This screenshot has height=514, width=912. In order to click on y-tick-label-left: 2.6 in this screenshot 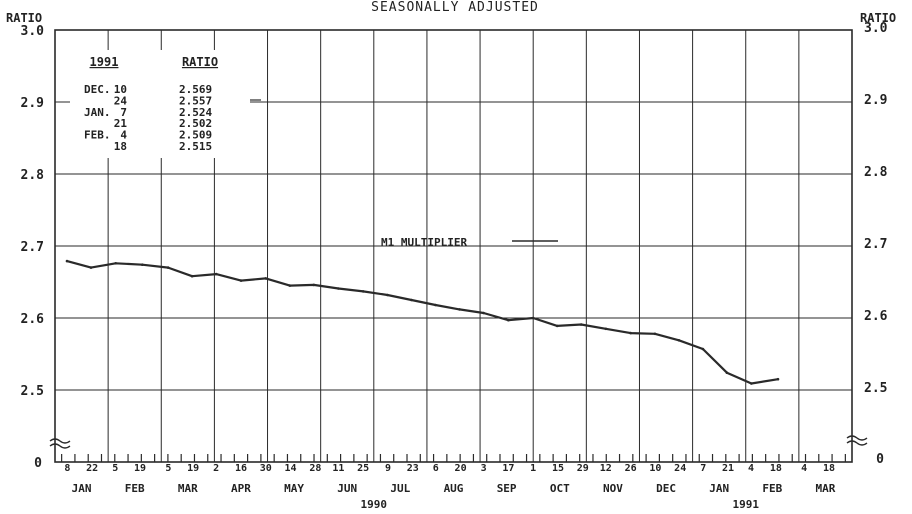, I will do `click(33, 319)`.